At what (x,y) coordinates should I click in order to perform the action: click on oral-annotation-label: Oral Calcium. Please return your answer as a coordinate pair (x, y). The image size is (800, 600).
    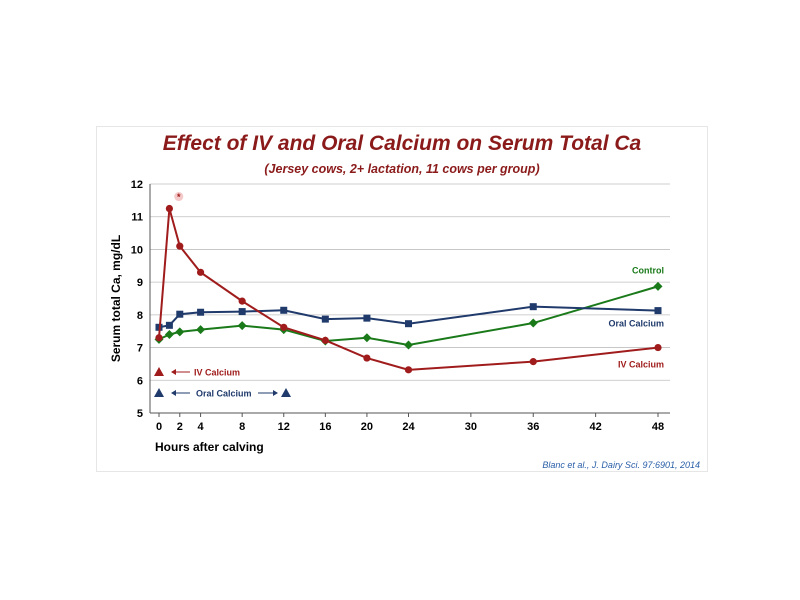
    Looking at the image, I should click on (224, 394).